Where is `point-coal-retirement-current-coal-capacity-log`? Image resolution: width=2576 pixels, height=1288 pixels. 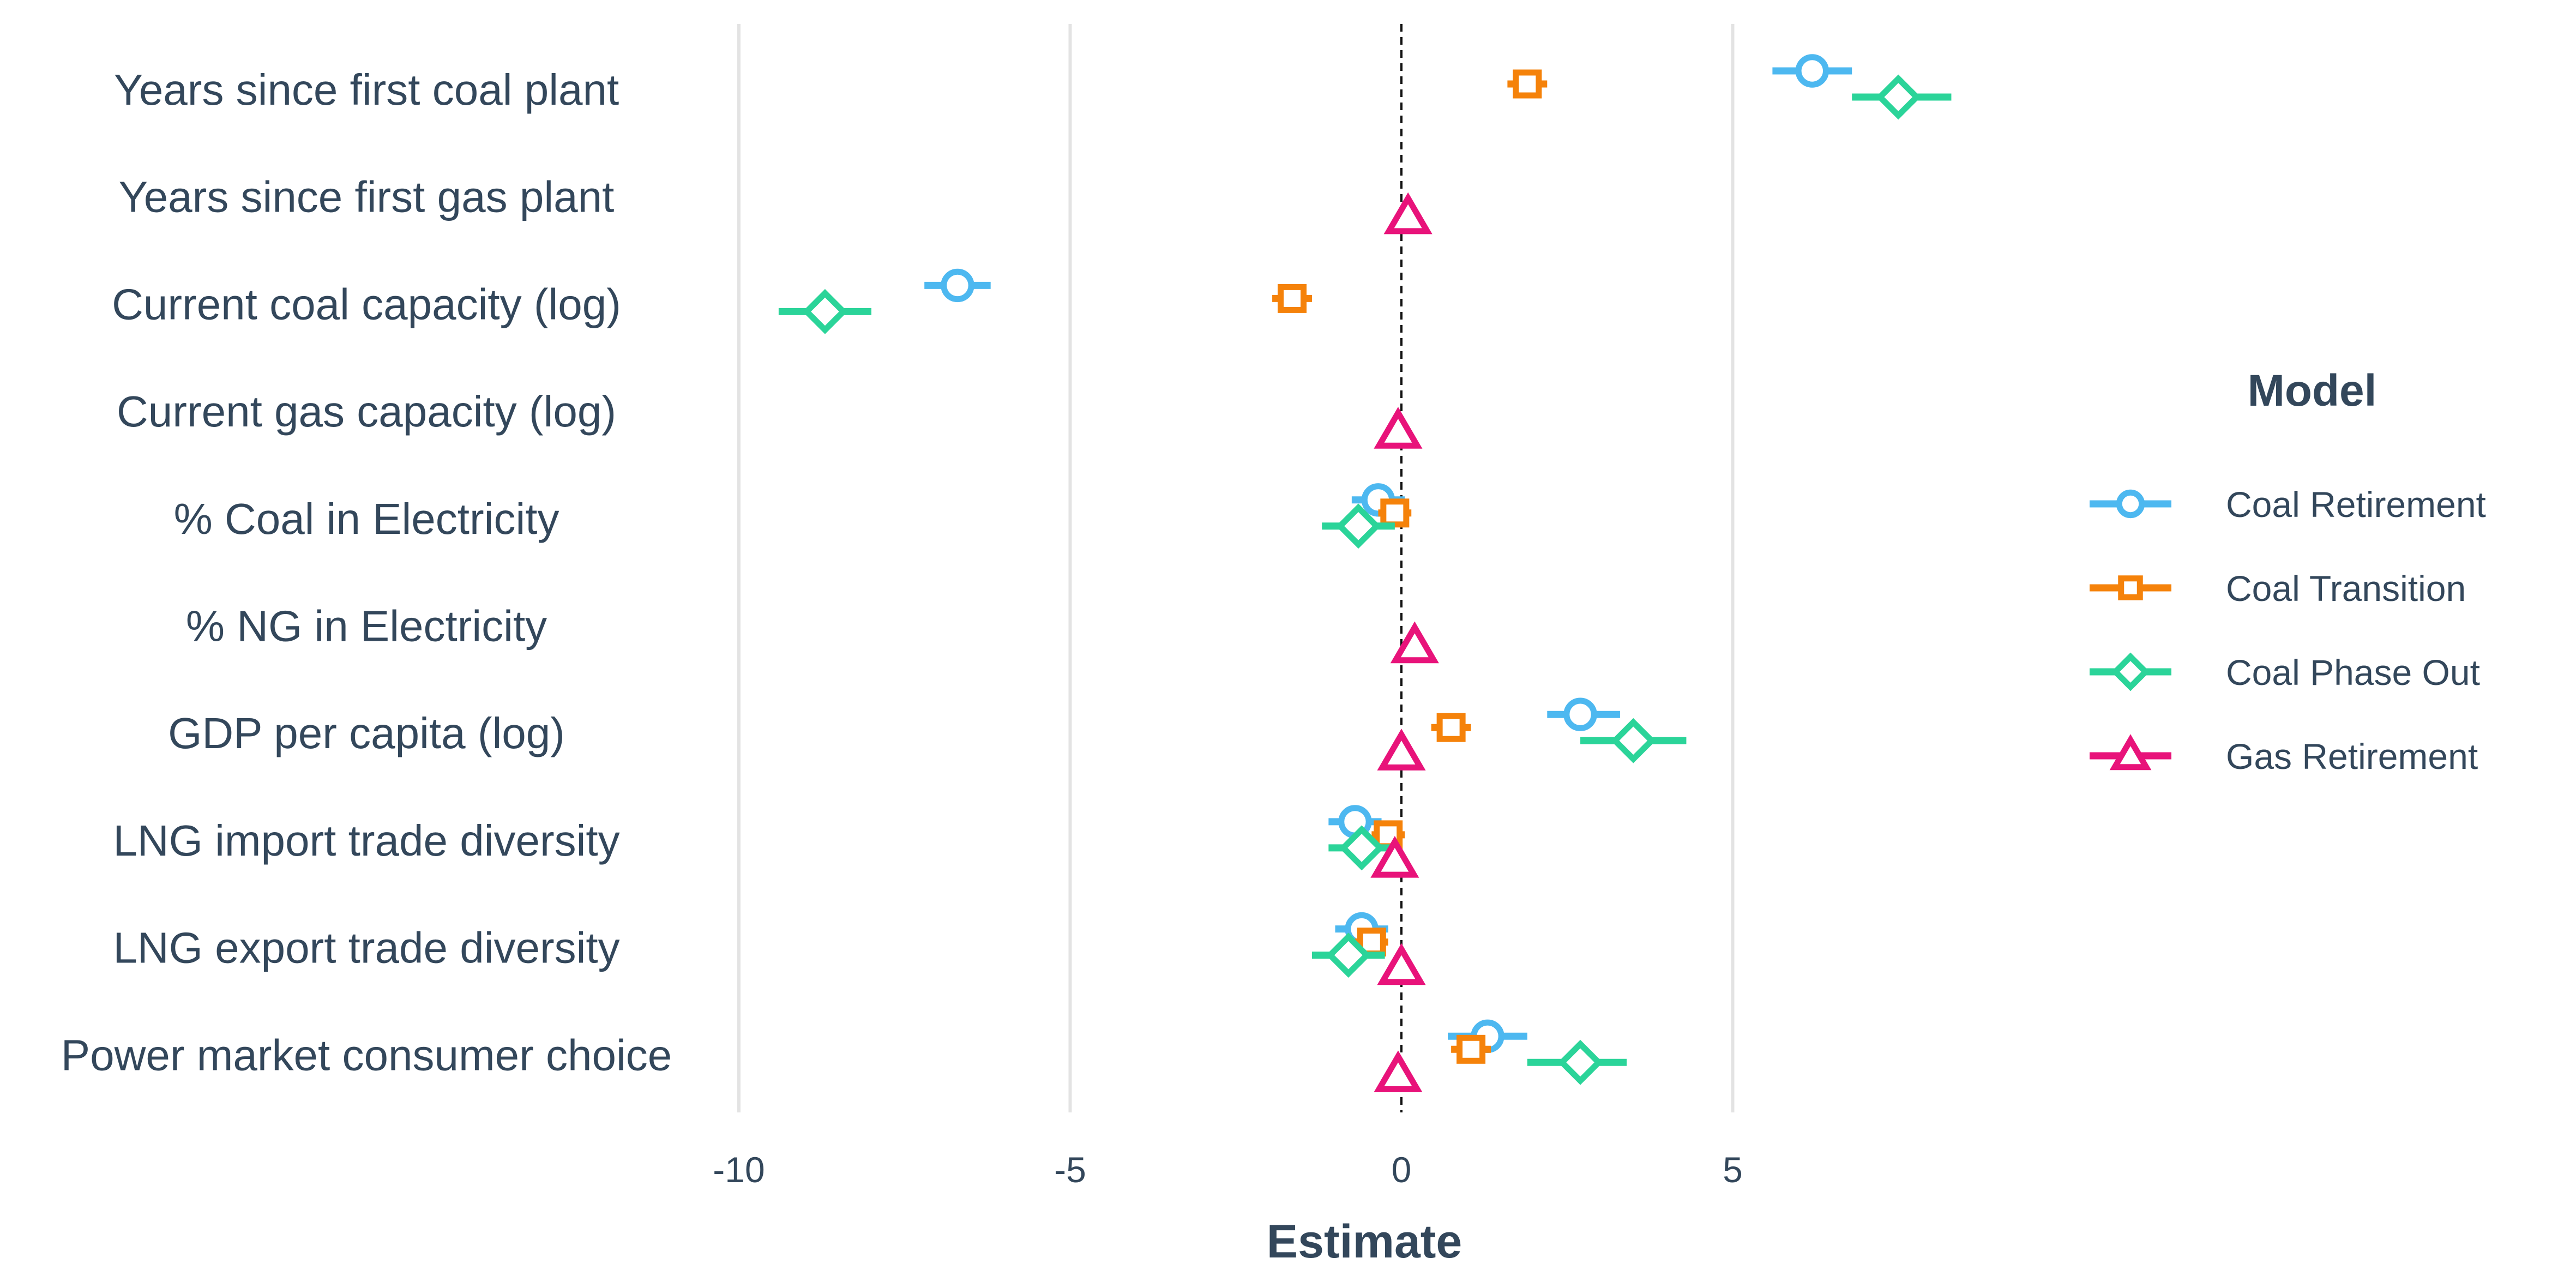
point-coal-retirement-current-coal-capacity-log is located at coordinates (957, 285).